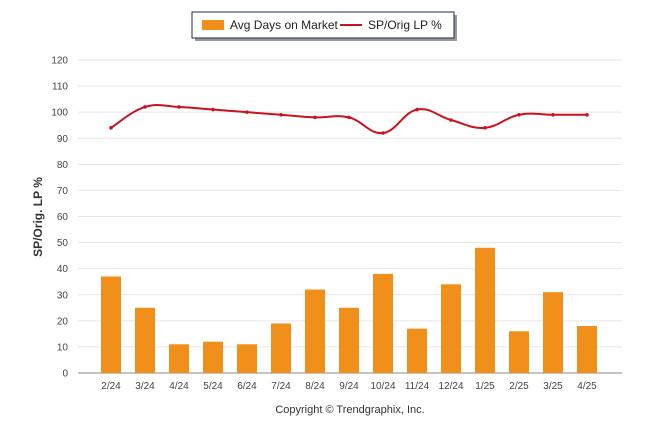  I want to click on y-tick-label: 50, so click(63, 243).